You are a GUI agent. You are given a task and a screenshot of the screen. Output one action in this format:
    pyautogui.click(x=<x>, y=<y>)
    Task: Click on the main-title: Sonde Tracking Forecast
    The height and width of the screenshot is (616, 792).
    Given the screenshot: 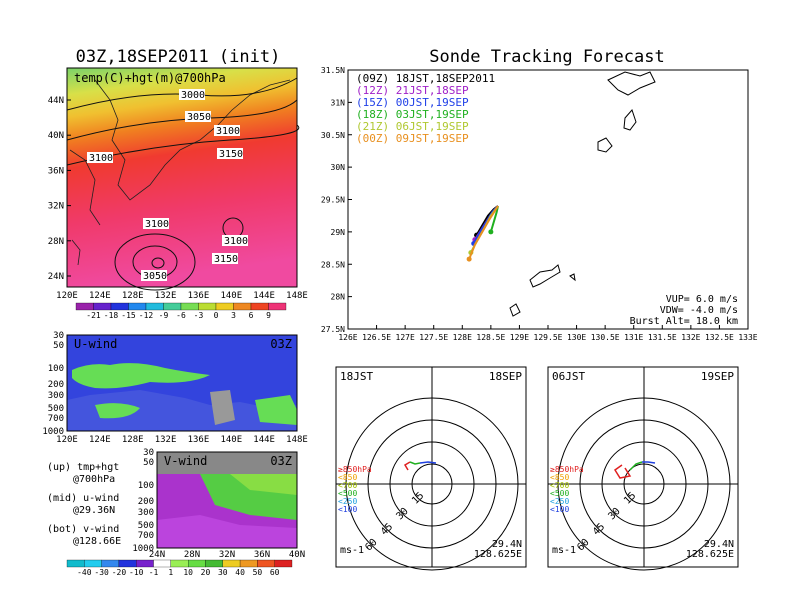 What is the action you would take?
    pyautogui.click(x=546, y=57)
    